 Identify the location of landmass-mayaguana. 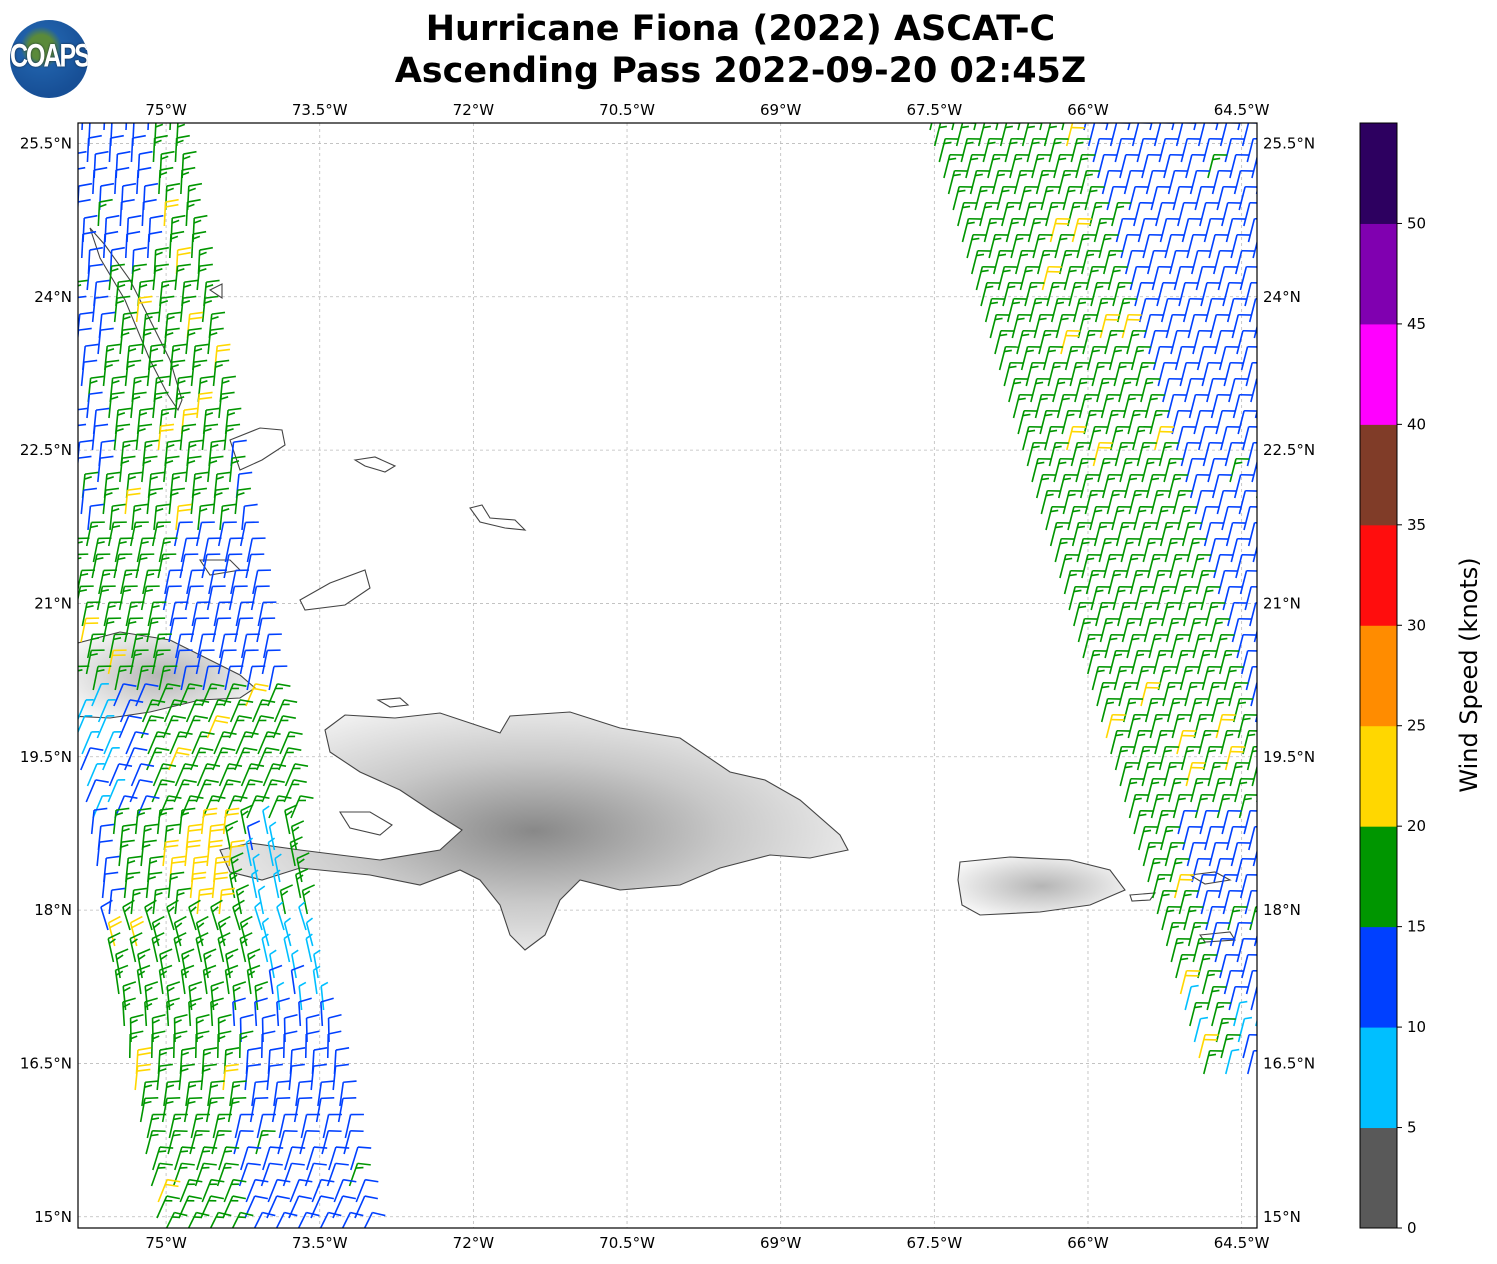
(375, 464).